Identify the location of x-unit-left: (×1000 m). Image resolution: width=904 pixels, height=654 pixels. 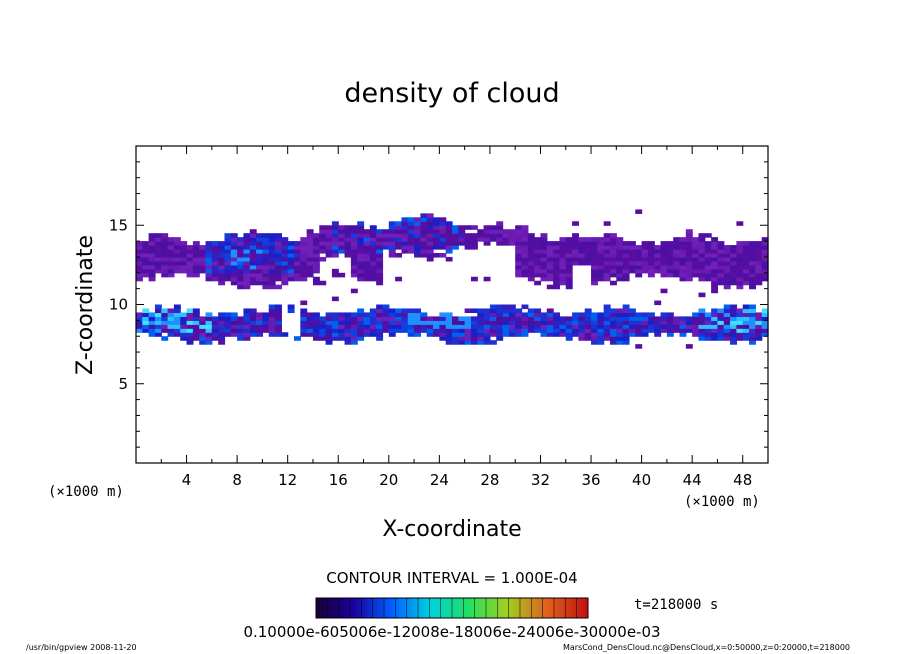
(86, 492).